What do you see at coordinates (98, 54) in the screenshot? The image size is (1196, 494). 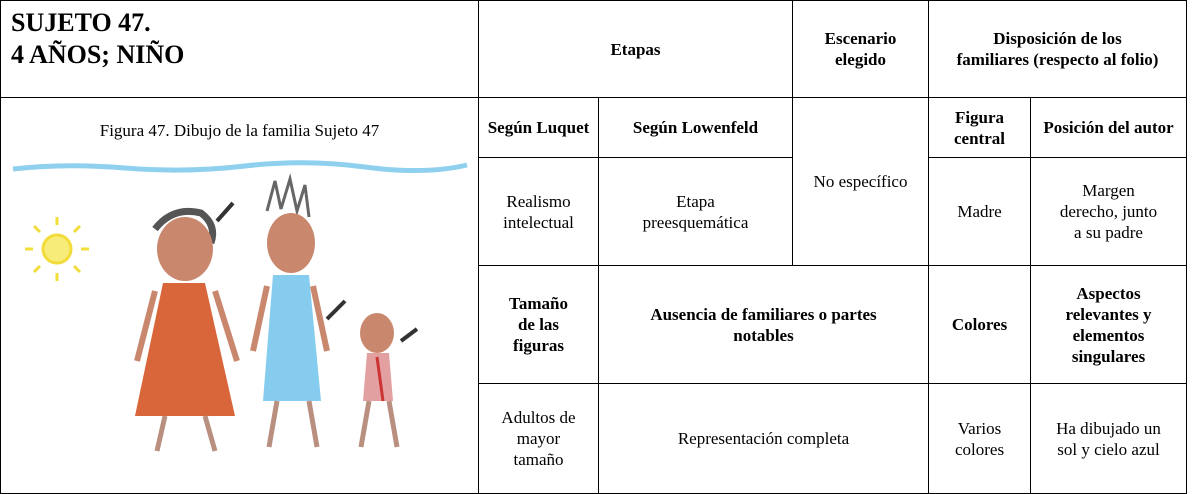 I see `title-line: 4 AÑOS; NIÑO` at bounding box center [98, 54].